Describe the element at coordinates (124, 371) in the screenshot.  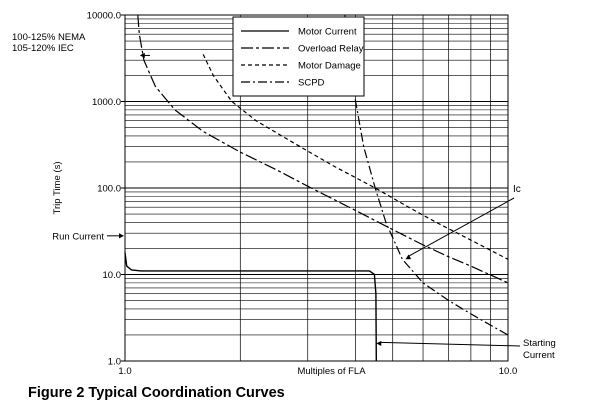
I see `x-tick-label: 1.0` at that location.